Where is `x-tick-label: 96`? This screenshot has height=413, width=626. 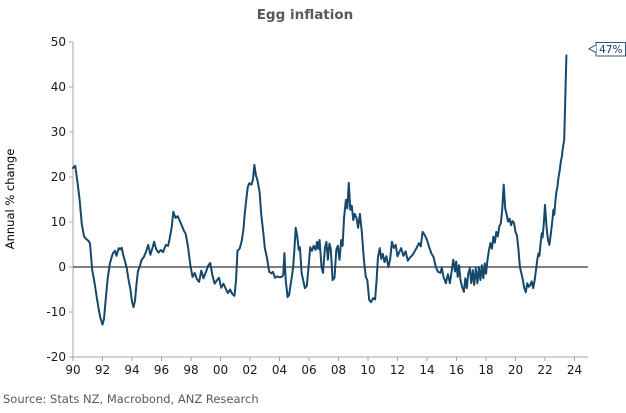 x-tick-label: 96 is located at coordinates (161, 370).